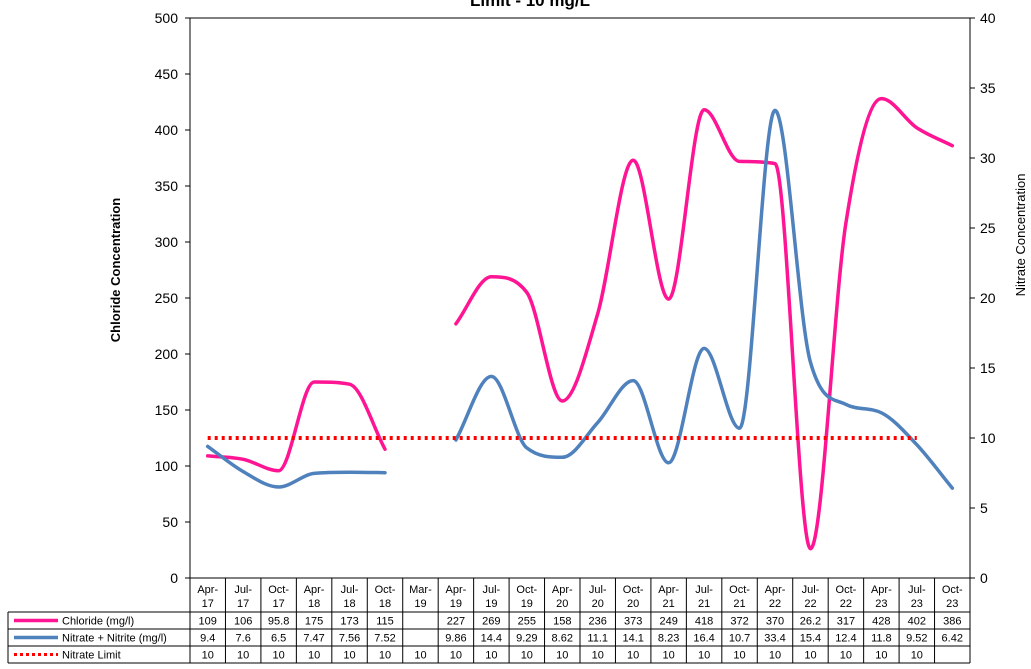 This screenshot has height=669, width=1031. What do you see at coordinates (349, 622) in the screenshot?
I see `table-cell: 173` at bounding box center [349, 622].